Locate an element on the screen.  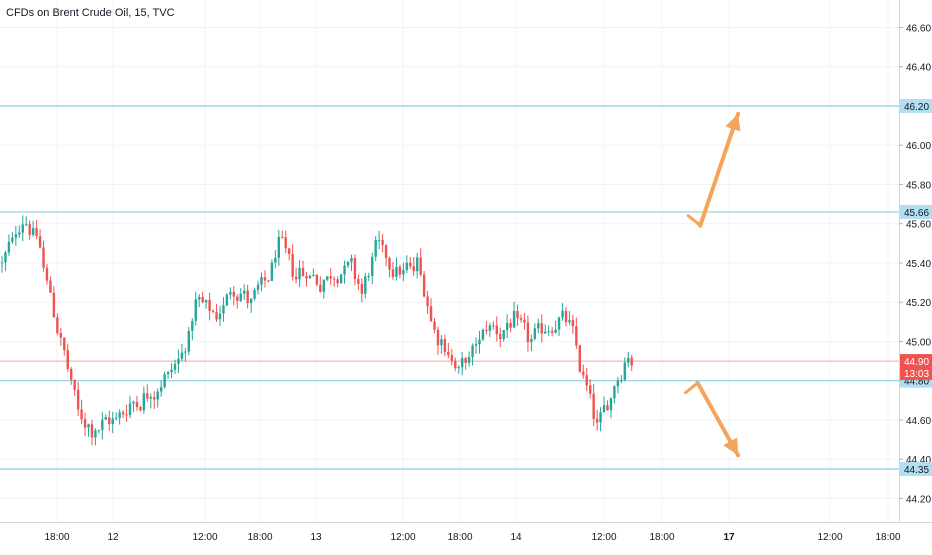
level-label-background is located at coordinates (916, 211).